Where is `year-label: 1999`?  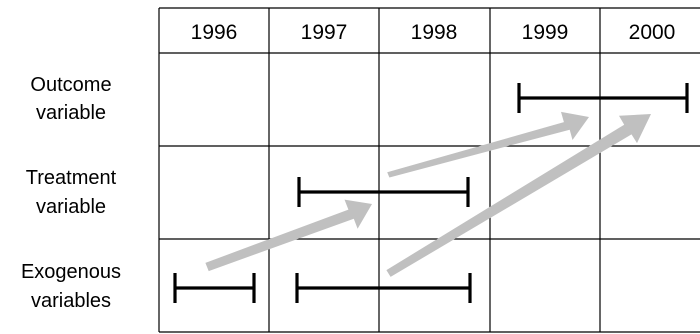 year-label: 1999 is located at coordinates (545, 32).